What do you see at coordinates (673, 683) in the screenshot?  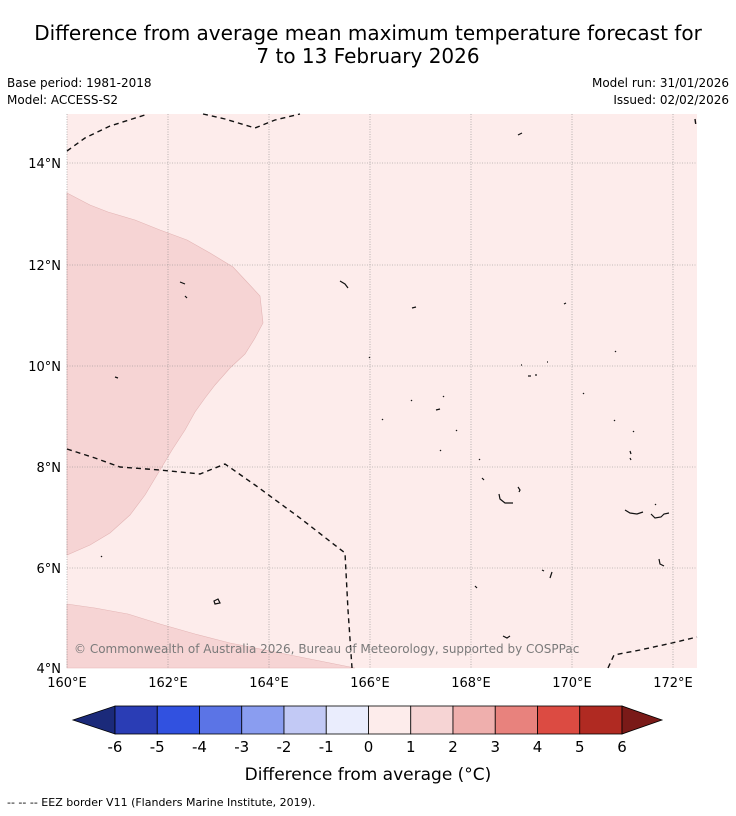 I see `lon-label: 172°E` at bounding box center [673, 683].